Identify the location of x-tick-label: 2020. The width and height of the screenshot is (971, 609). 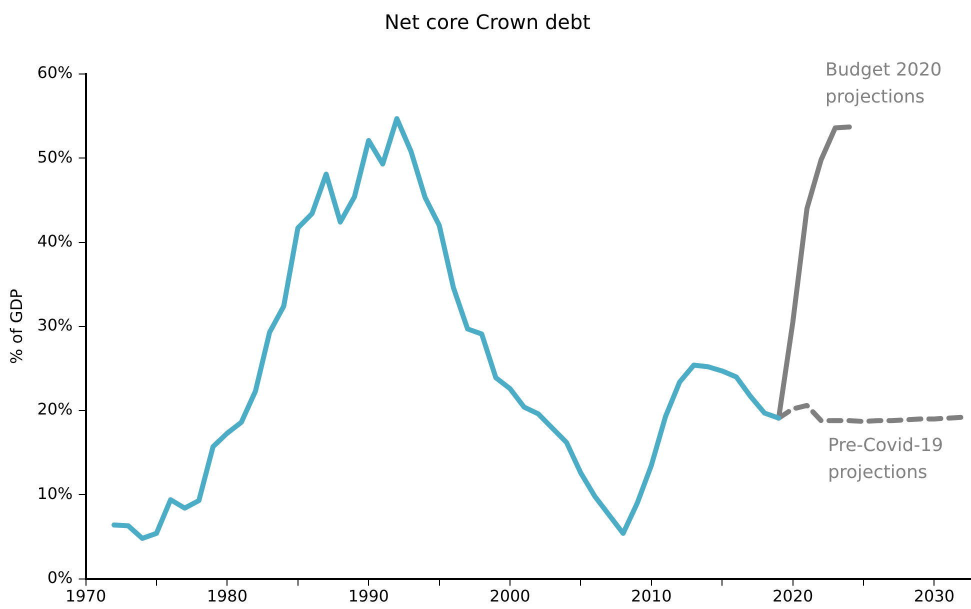
(793, 596).